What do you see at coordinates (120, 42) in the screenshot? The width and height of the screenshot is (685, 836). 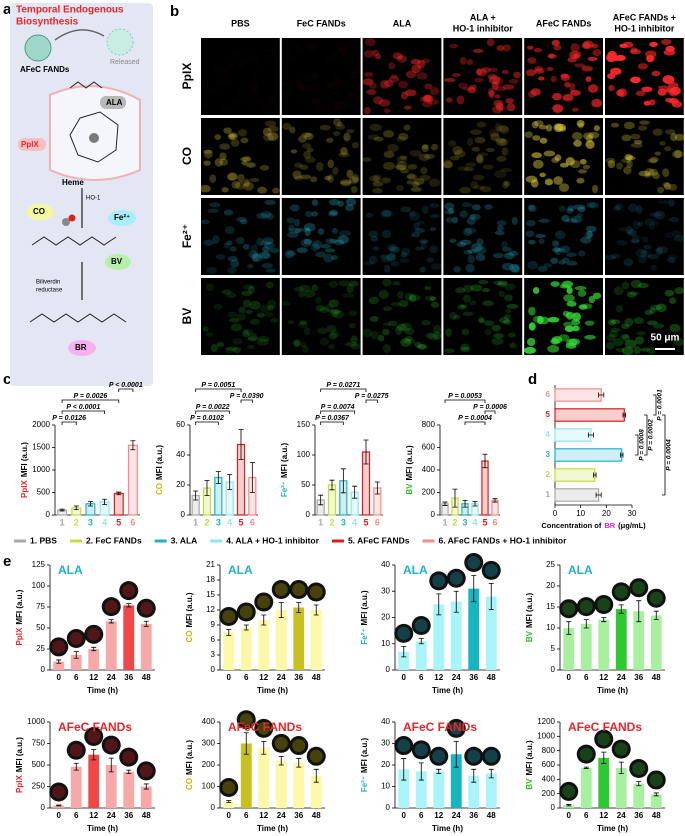 I see `nanoparticle-released` at bounding box center [120, 42].